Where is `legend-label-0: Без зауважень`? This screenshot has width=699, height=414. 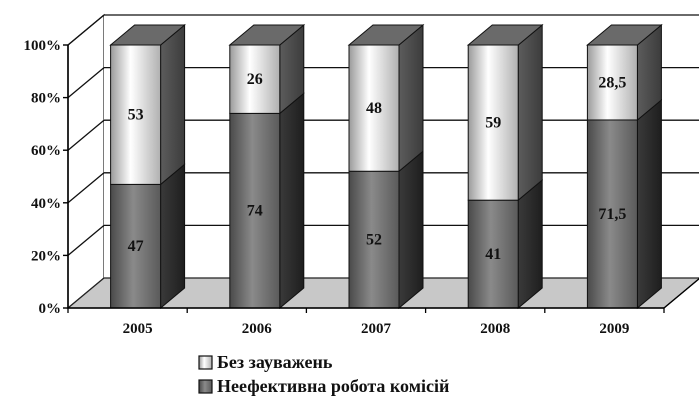
legend-label-0: Без зауважень is located at coordinates (275, 362).